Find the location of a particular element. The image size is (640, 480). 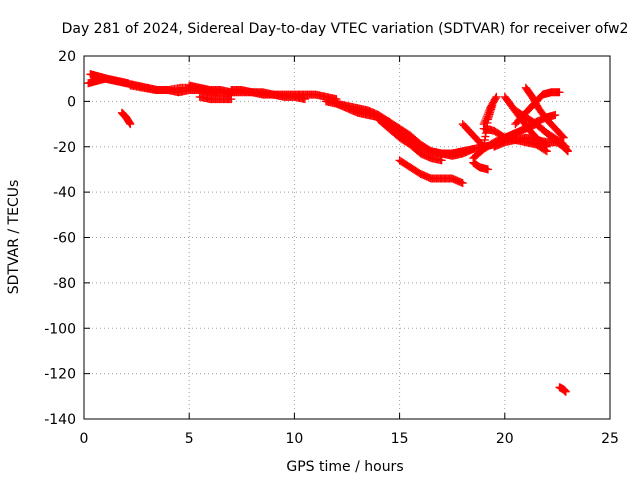

series-s3 is located at coordinates (126, 118).